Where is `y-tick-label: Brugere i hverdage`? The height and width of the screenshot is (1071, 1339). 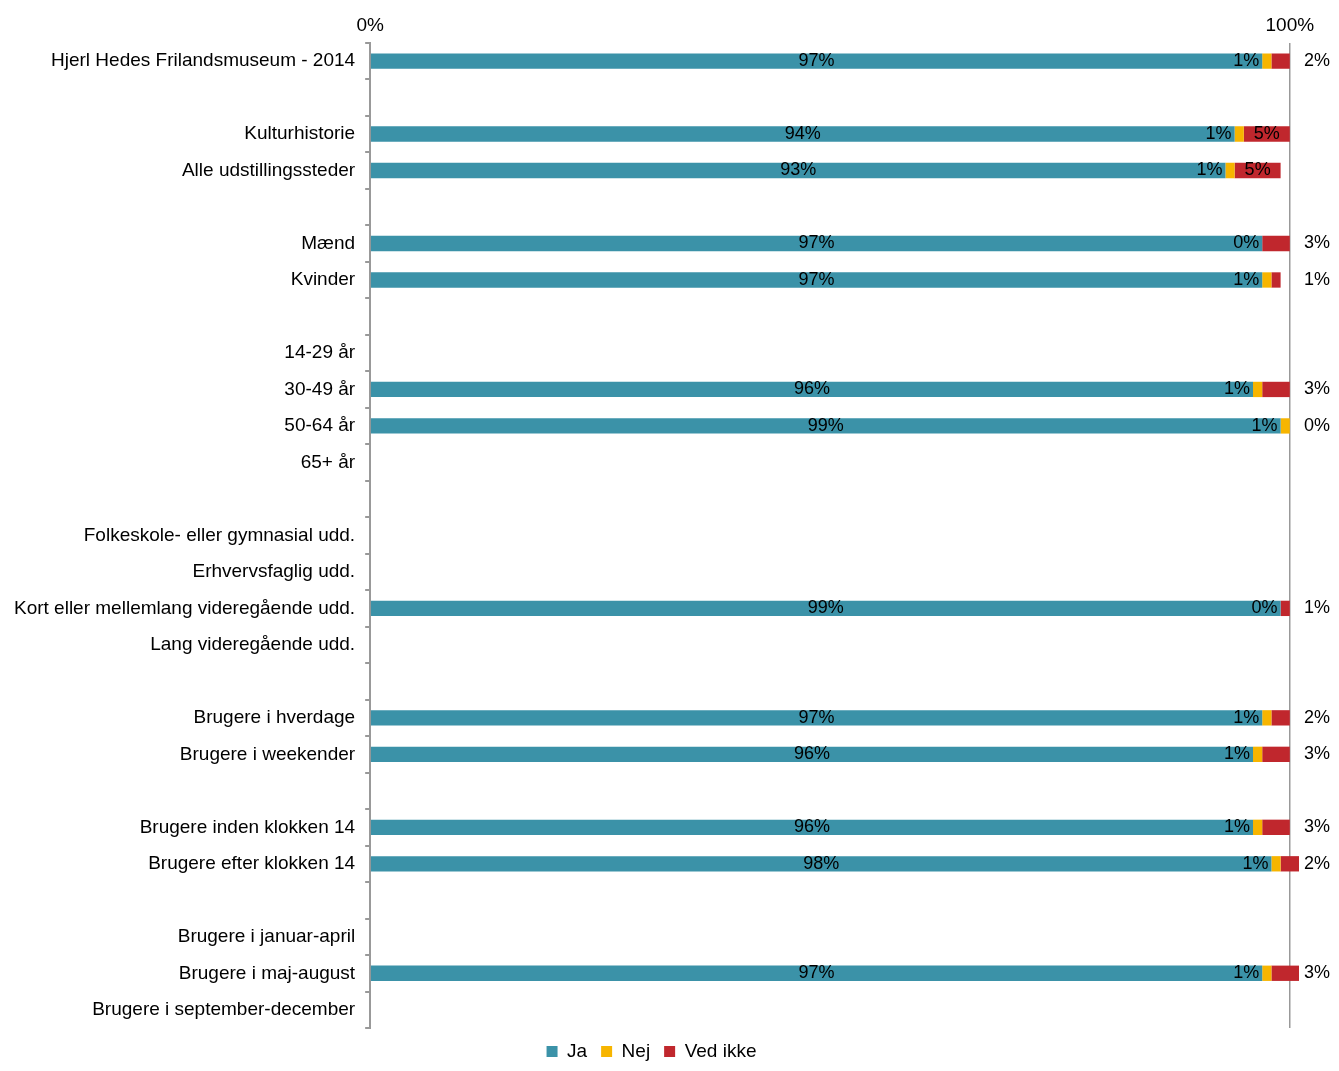
y-tick-label: Brugere i hverdage is located at coordinates (274, 717).